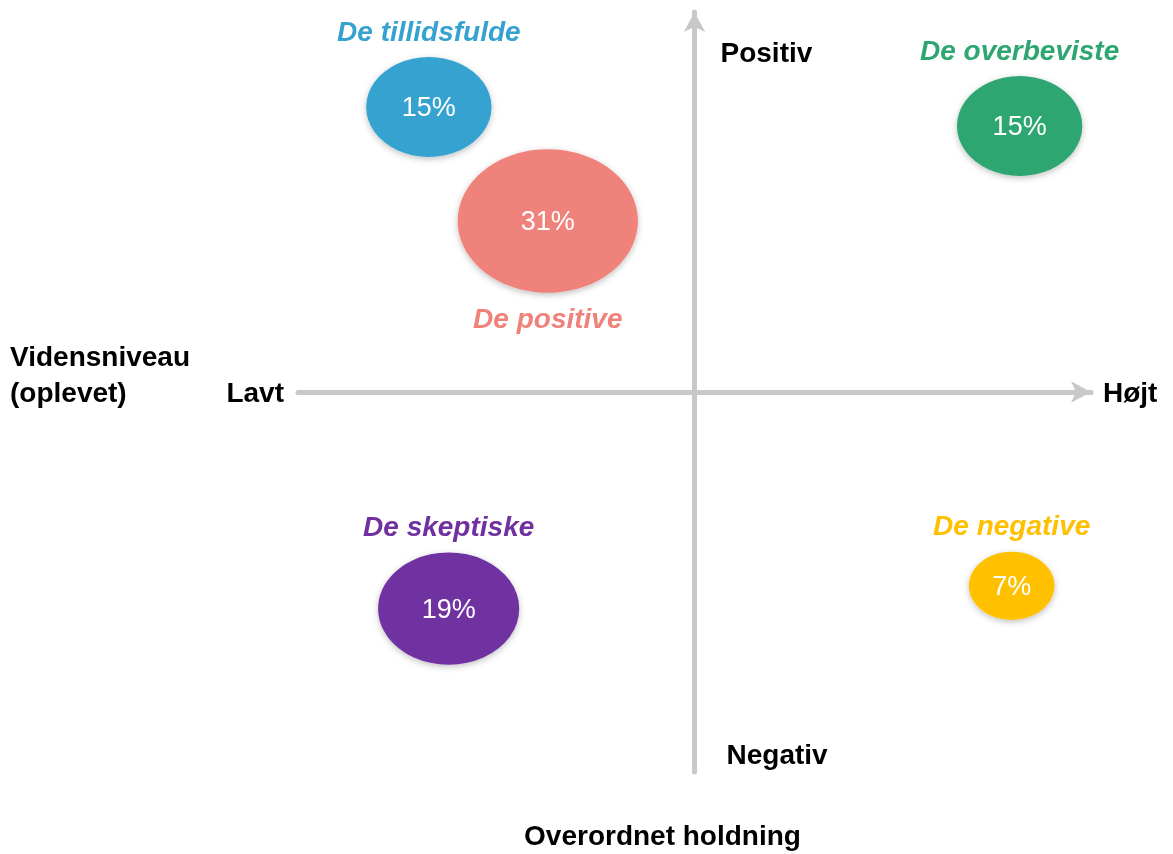 The width and height of the screenshot is (1173, 854). Describe the element at coordinates (429, 31) in the screenshot. I see `series-label: De tillidsfulde` at that location.